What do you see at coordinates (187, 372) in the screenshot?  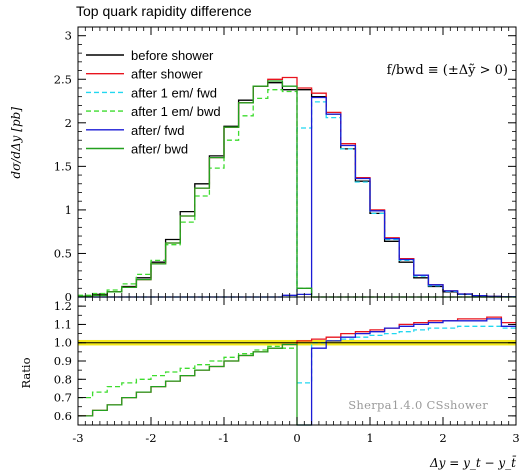 I see `ratio-line-after-1-em-bwd` at bounding box center [187, 372].